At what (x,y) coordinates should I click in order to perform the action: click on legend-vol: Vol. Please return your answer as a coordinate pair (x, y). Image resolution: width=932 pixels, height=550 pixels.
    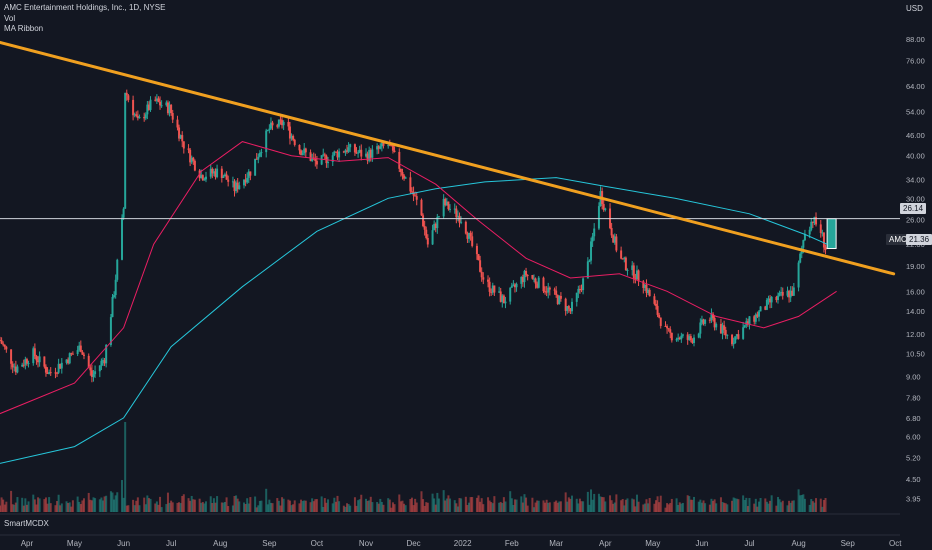
    Looking at the image, I should click on (10, 18).